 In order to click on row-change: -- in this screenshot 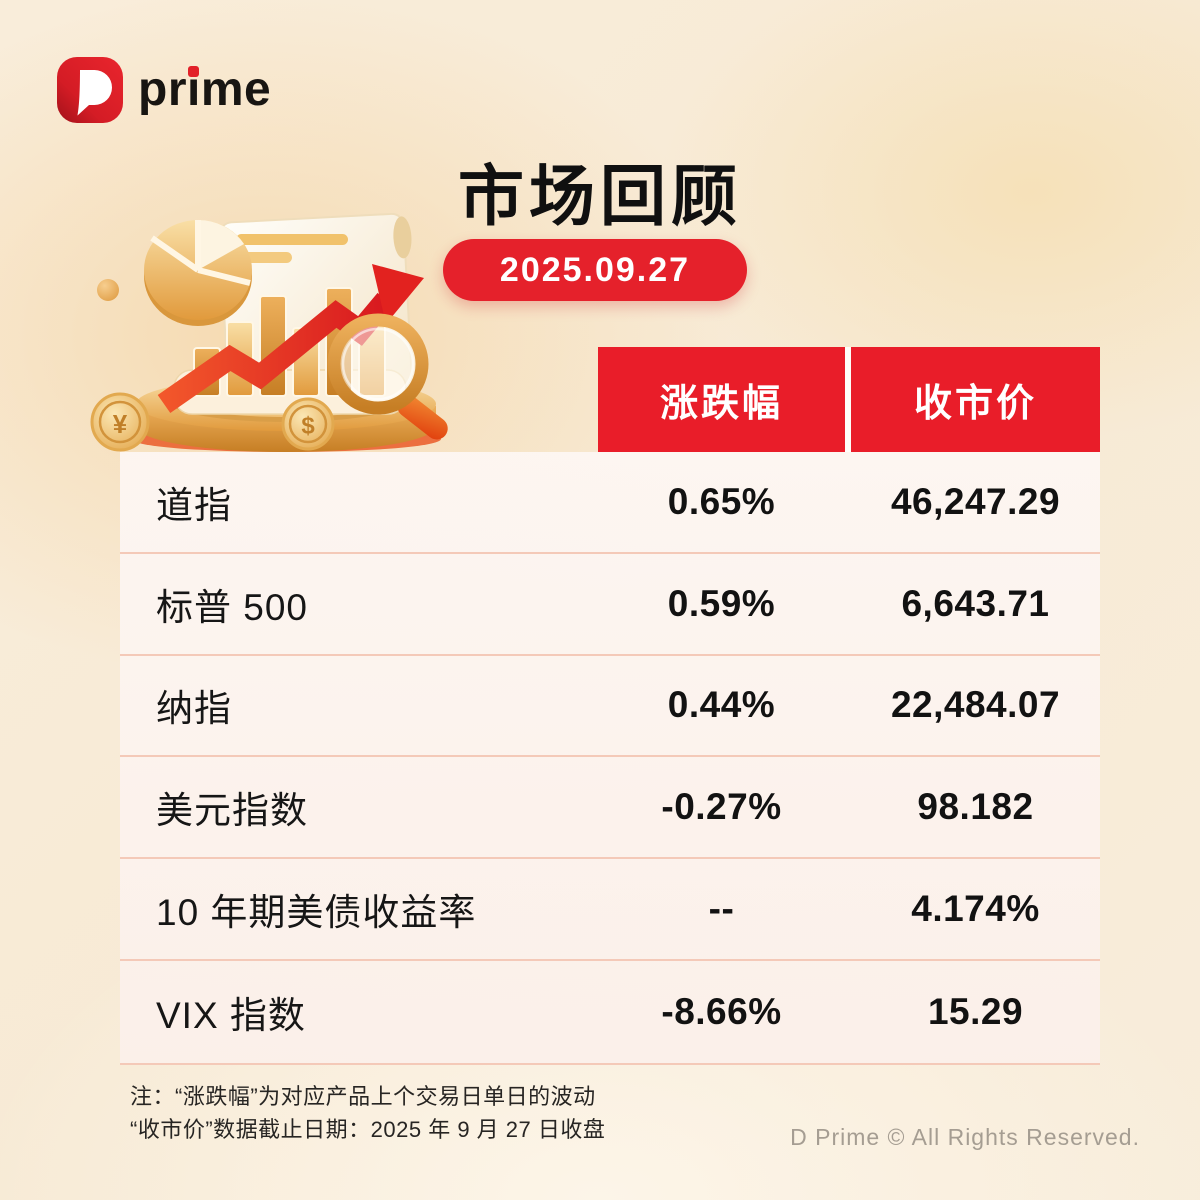, I will do `click(721, 909)`.